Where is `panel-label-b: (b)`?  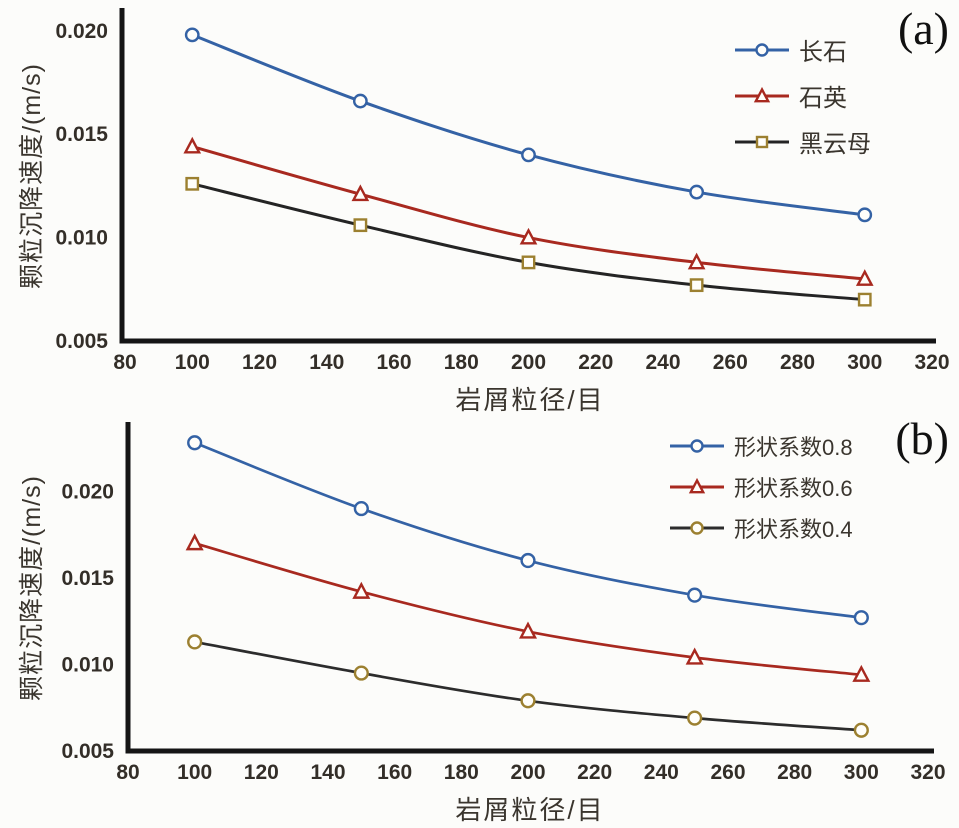
panel-label-b: (b) is located at coordinates (922, 438).